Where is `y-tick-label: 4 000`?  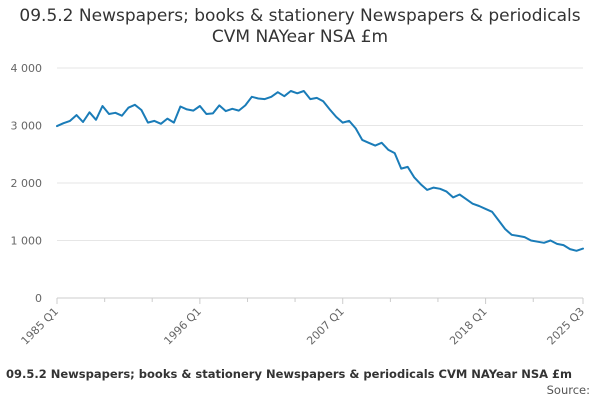
y-tick-label: 4 000 is located at coordinates (27, 68).